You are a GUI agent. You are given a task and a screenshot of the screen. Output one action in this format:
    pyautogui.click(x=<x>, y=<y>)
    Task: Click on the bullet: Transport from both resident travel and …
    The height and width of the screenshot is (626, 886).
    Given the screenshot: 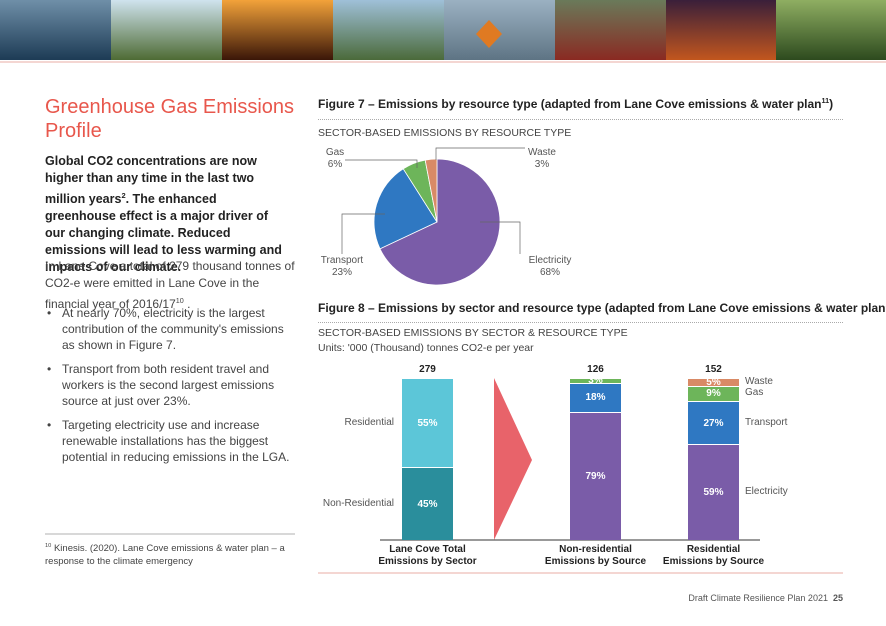 What is the action you would take?
    pyautogui.click(x=170, y=385)
    